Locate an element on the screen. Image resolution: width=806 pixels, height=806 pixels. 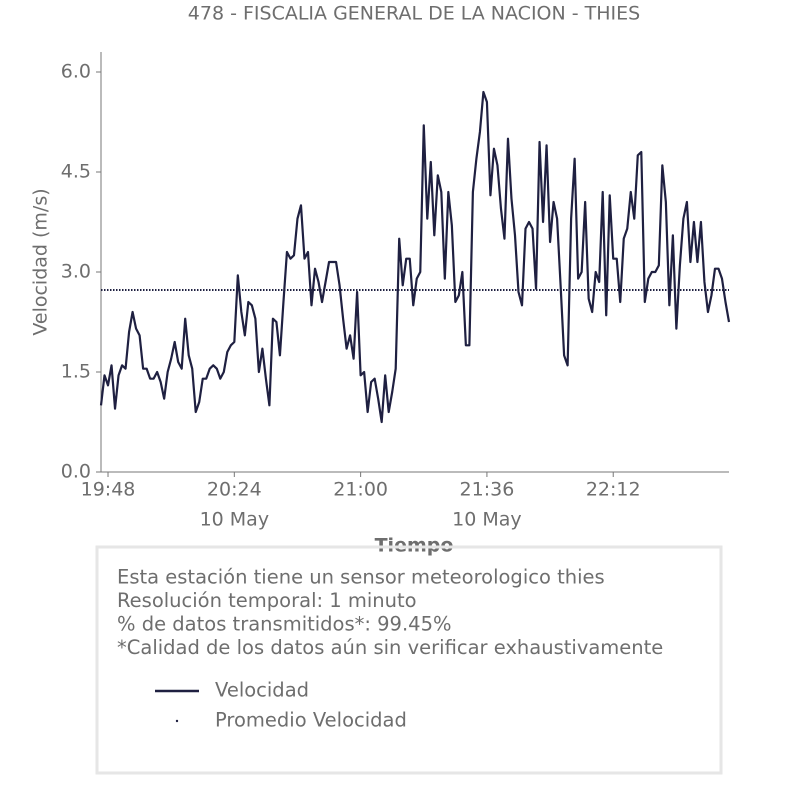
y-tick-label: 1.5 is located at coordinates (76, 372).